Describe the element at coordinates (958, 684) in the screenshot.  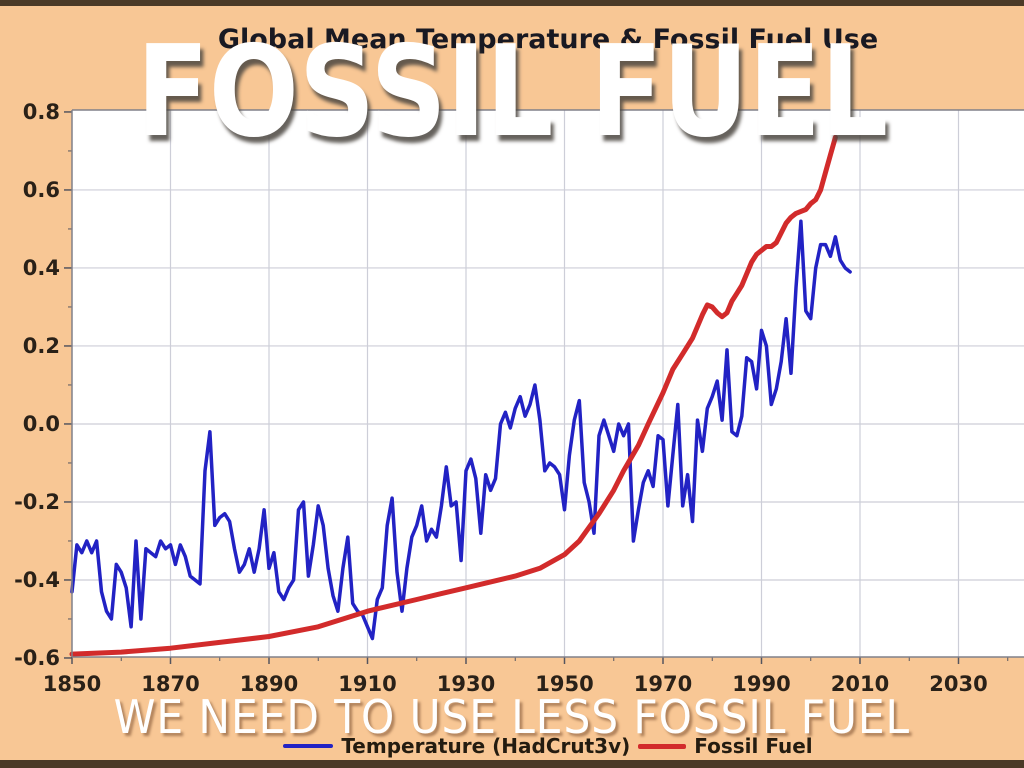
I see `x-tick-label: 2030` at that location.